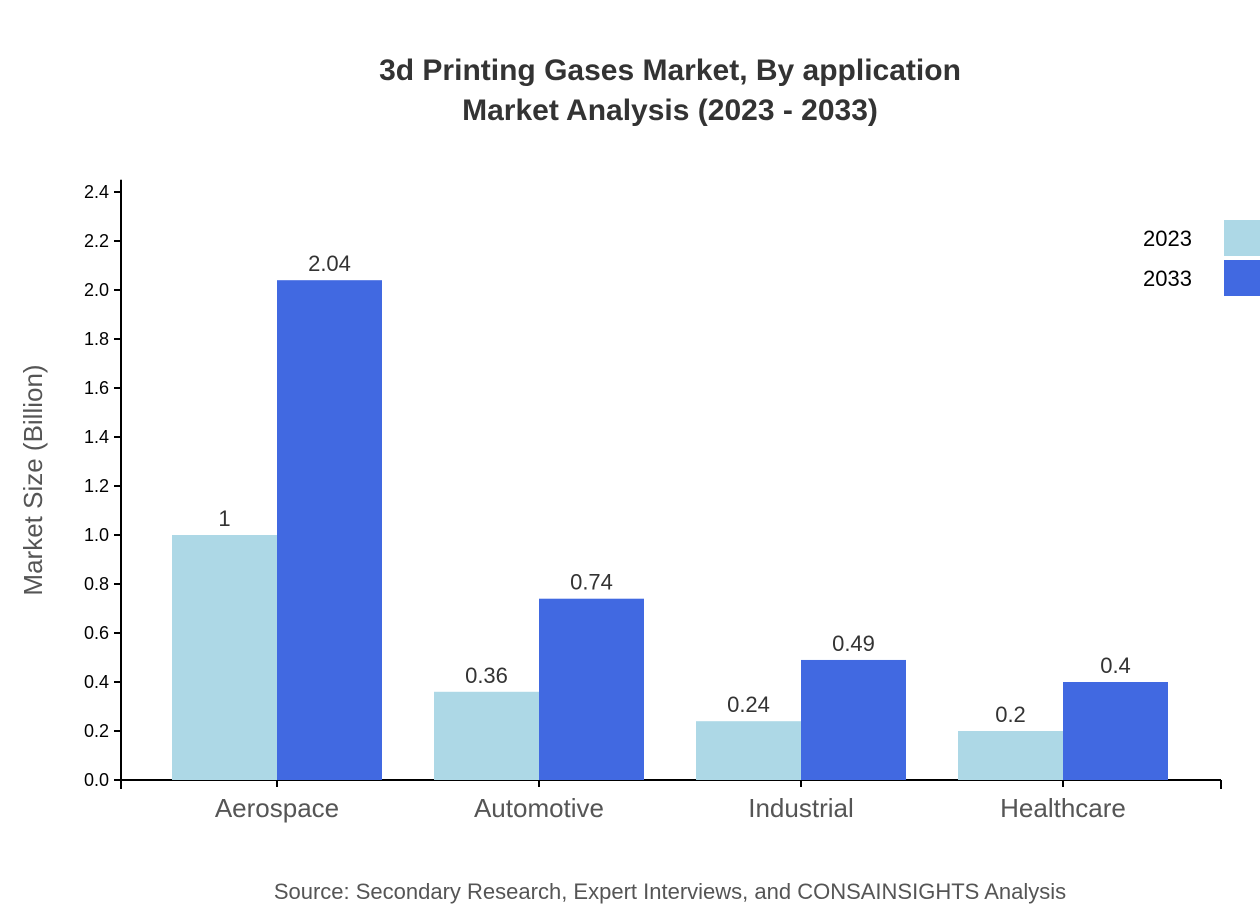 The height and width of the screenshot is (920, 1260). I want to click on data-label: 2.04, so click(329, 263).